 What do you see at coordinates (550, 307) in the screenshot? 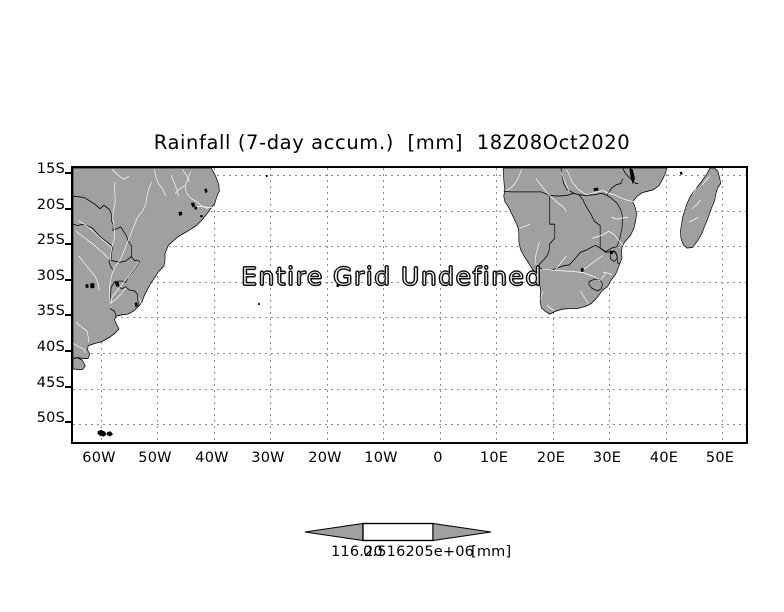
I see `river-breede` at bounding box center [550, 307].